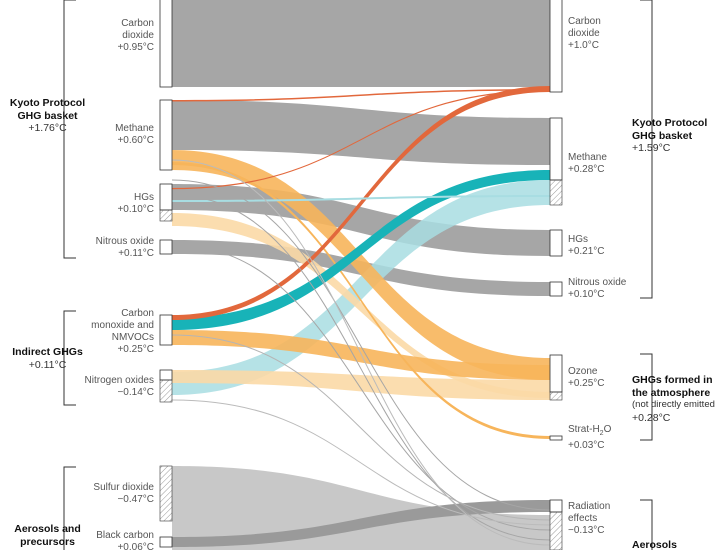 The width and height of the screenshot is (715, 554). Describe the element at coordinates (166, 197) in the screenshot. I see `left-node-hgs` at that location.